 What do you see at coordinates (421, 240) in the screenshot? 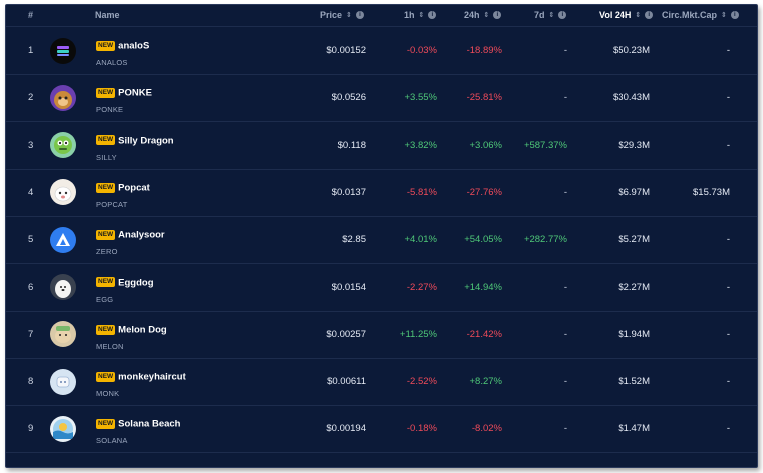
I see `change-1h: +4.01%` at bounding box center [421, 240].